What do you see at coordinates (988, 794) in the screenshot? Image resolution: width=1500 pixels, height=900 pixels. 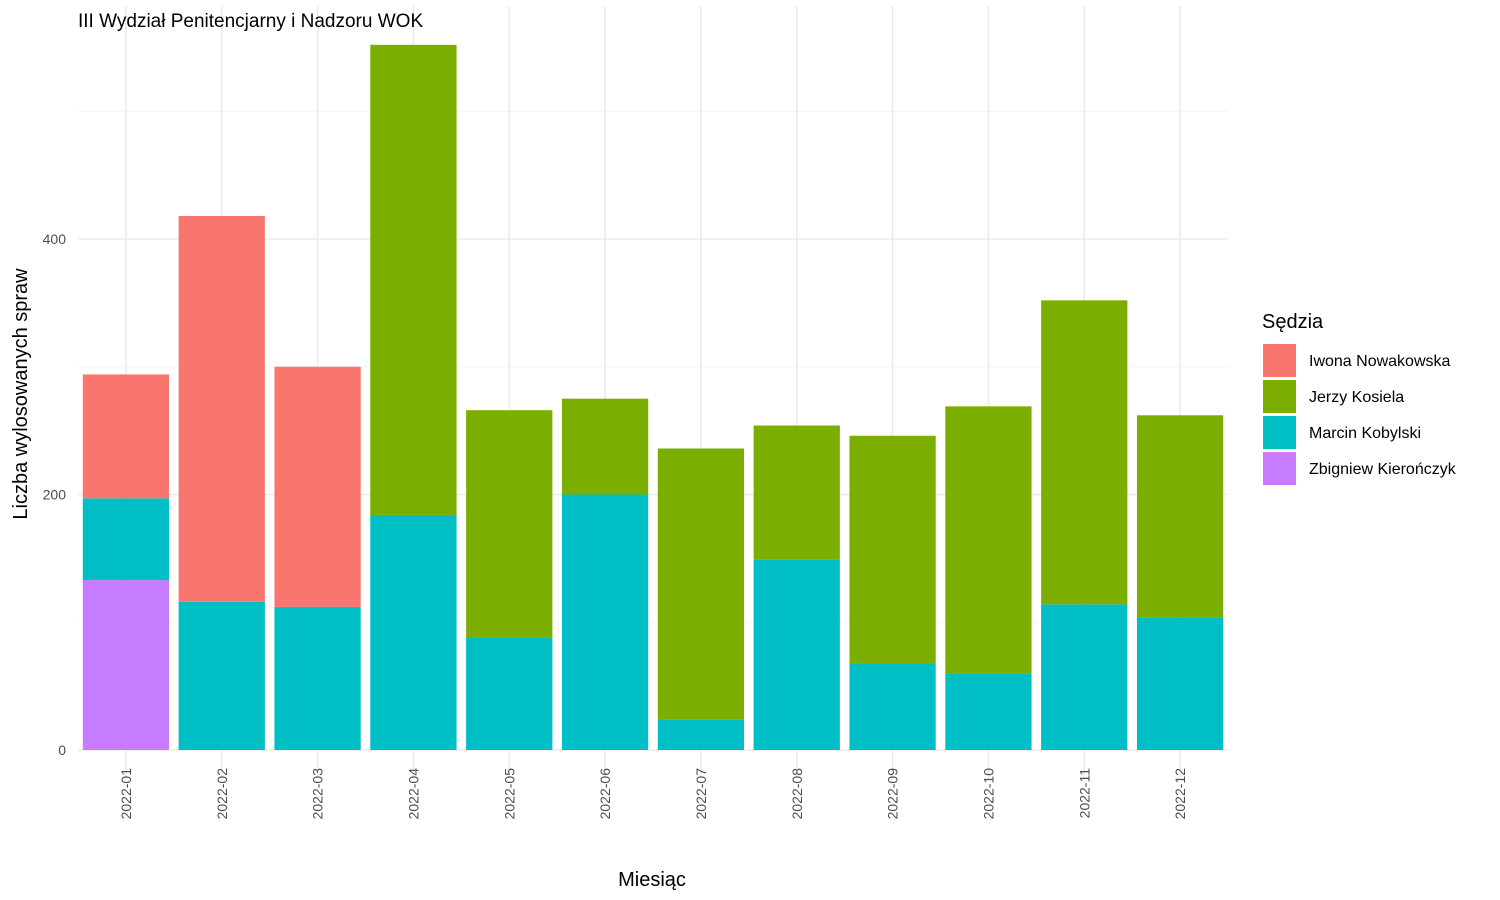 I see `x-tick-label: 2022-10` at bounding box center [988, 794].